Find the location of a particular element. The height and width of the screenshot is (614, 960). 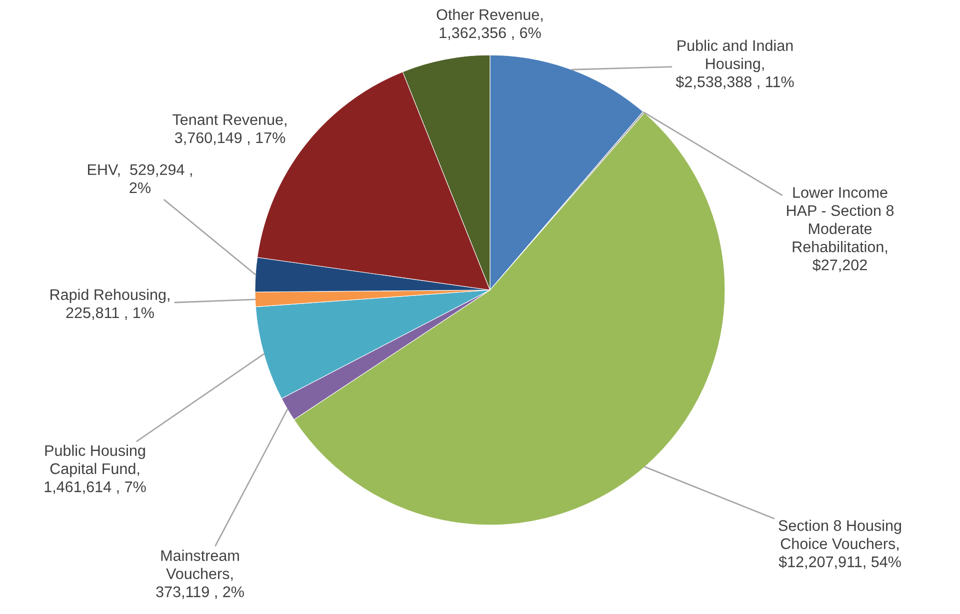

slice-label: Tenant Revenue, 3,760,149 , 17% is located at coordinates (229, 129).